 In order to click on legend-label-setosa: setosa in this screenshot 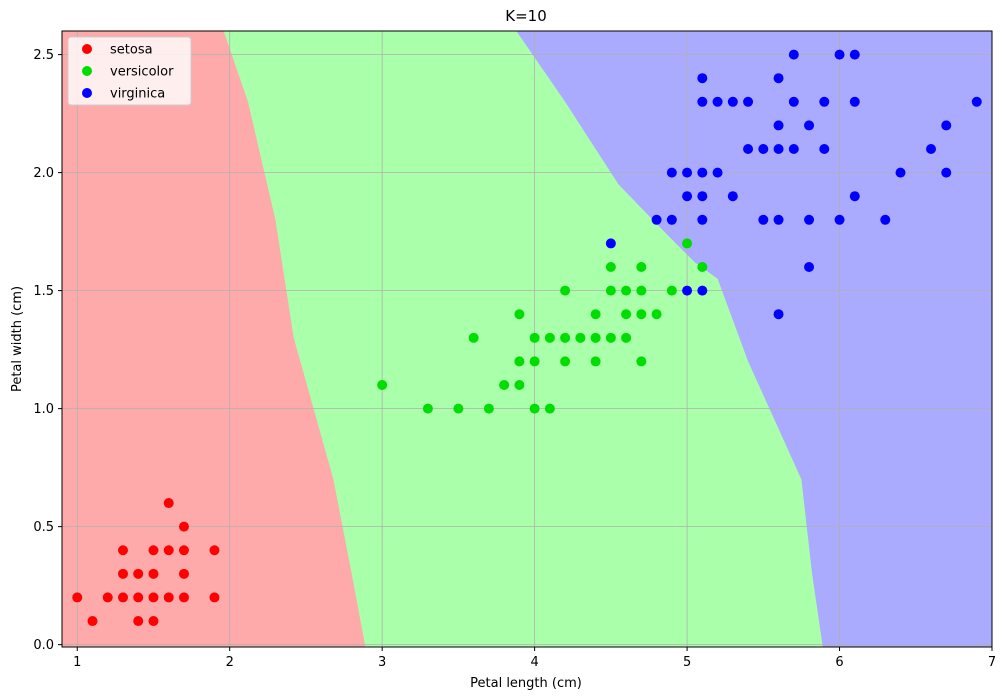, I will do `click(131, 50)`.